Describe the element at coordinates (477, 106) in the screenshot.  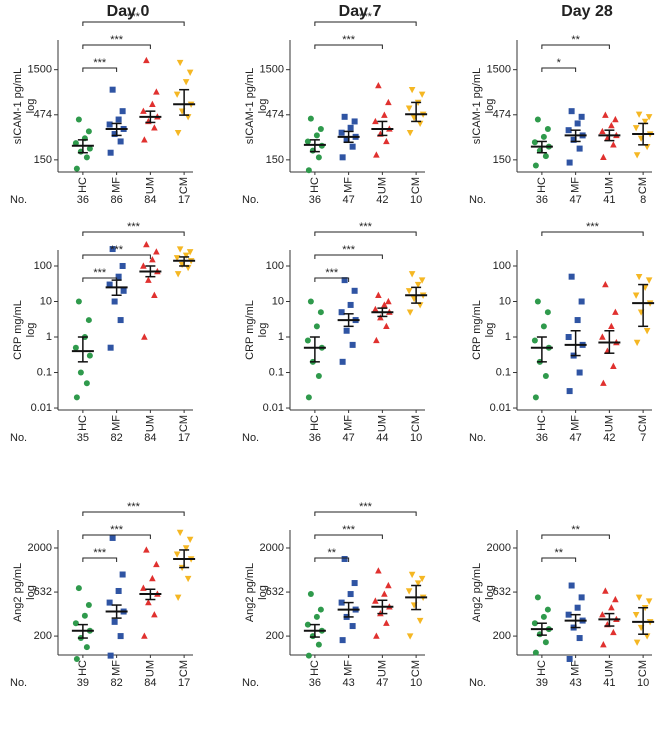
I see `y-axis-label: sICAM-1 pg/mL` at that location.